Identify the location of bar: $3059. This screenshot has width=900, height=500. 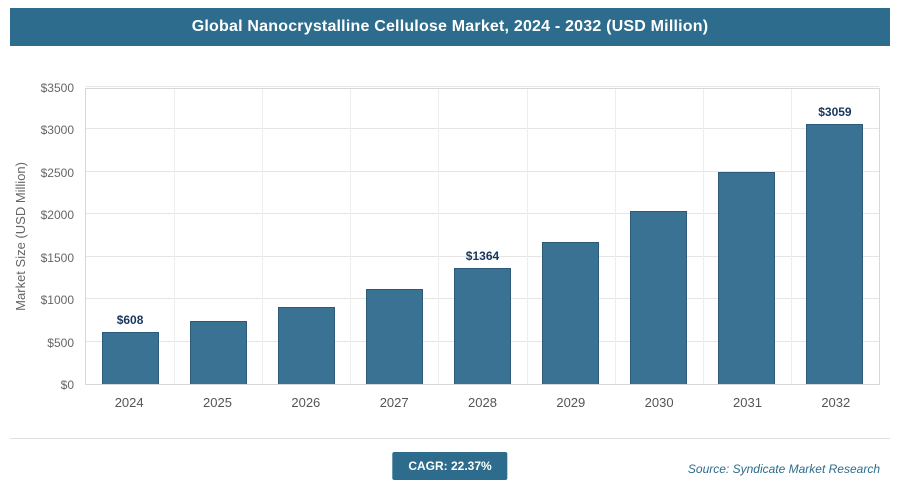
(835, 244).